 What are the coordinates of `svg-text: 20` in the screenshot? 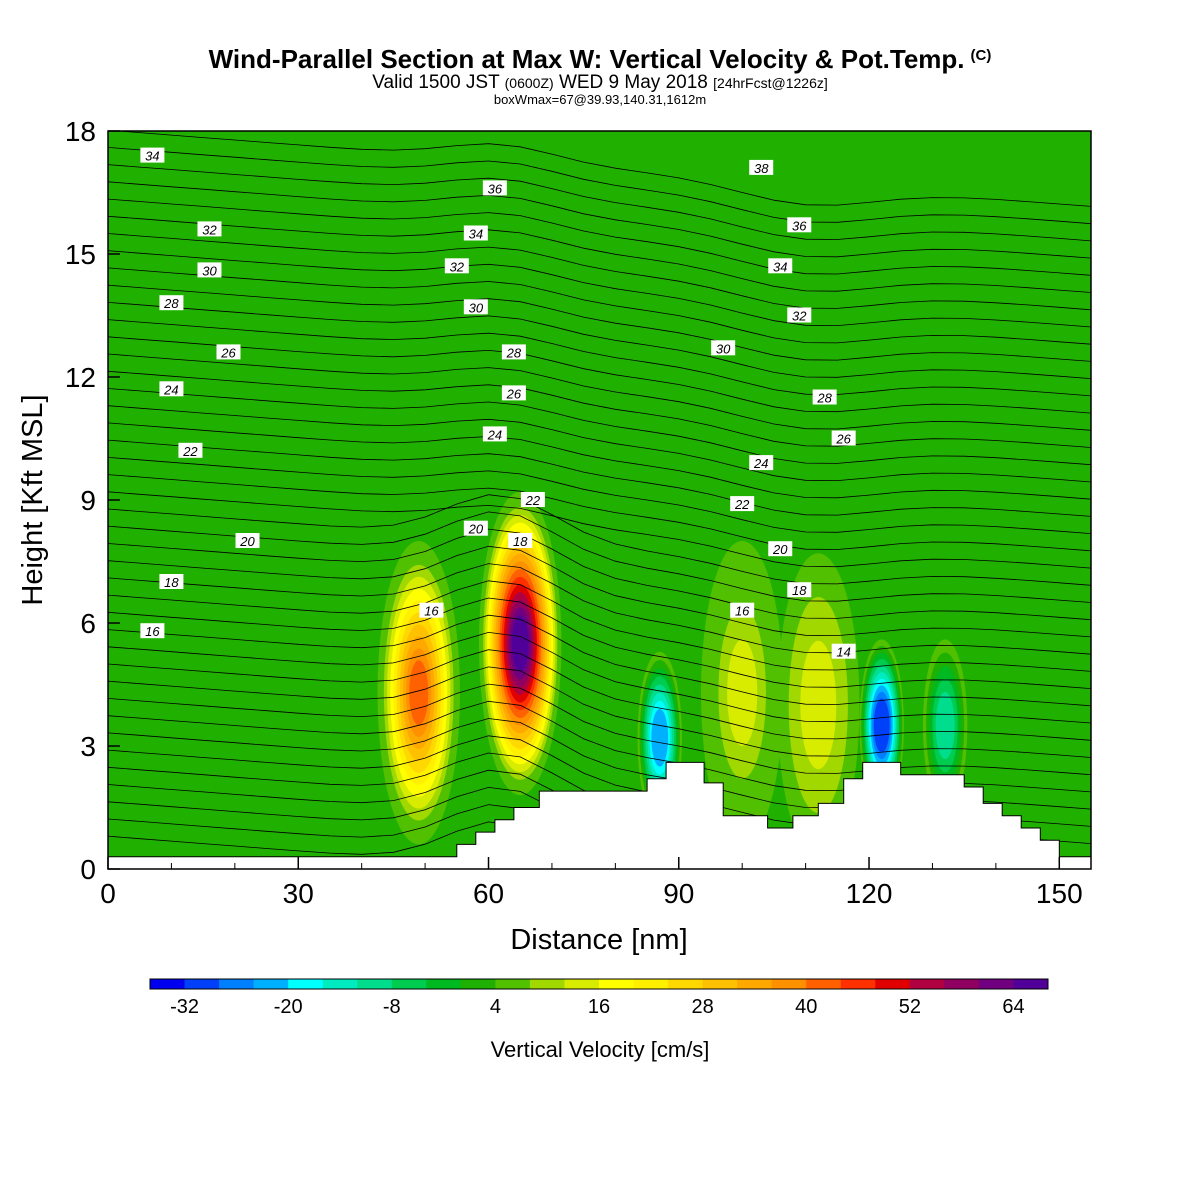 It's located at (247, 541).